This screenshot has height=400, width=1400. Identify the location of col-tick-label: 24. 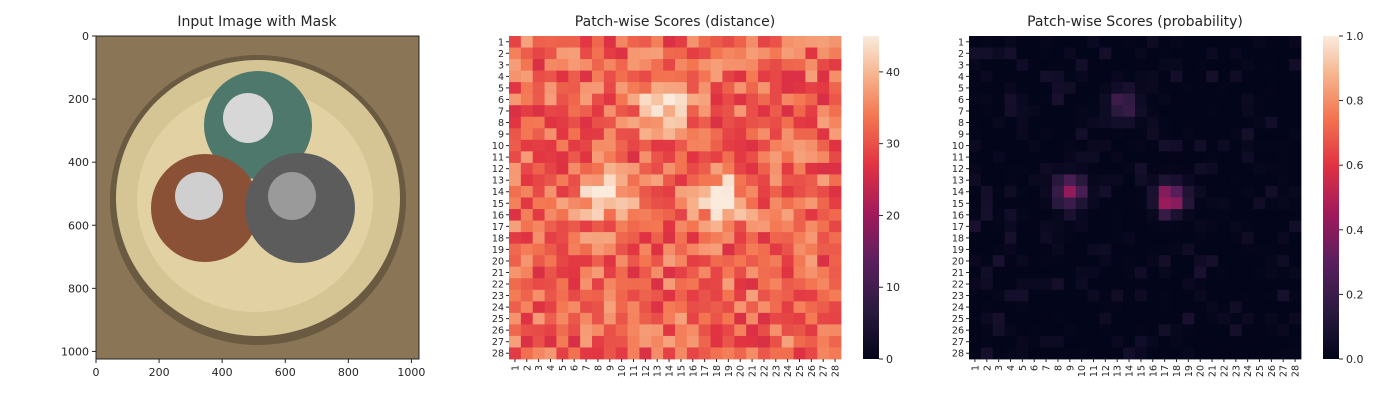
(1248, 371).